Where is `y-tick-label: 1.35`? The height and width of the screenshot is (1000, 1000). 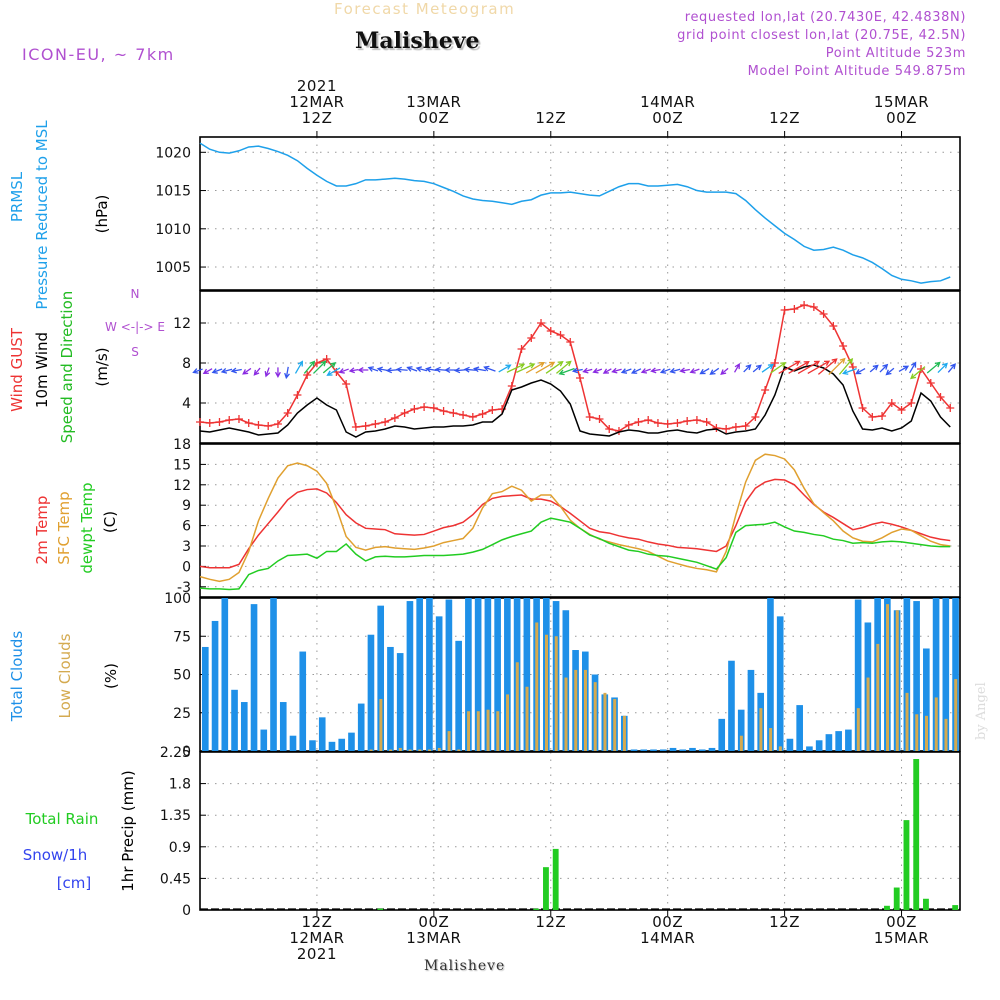 y-tick-label: 1.35 is located at coordinates (175, 816).